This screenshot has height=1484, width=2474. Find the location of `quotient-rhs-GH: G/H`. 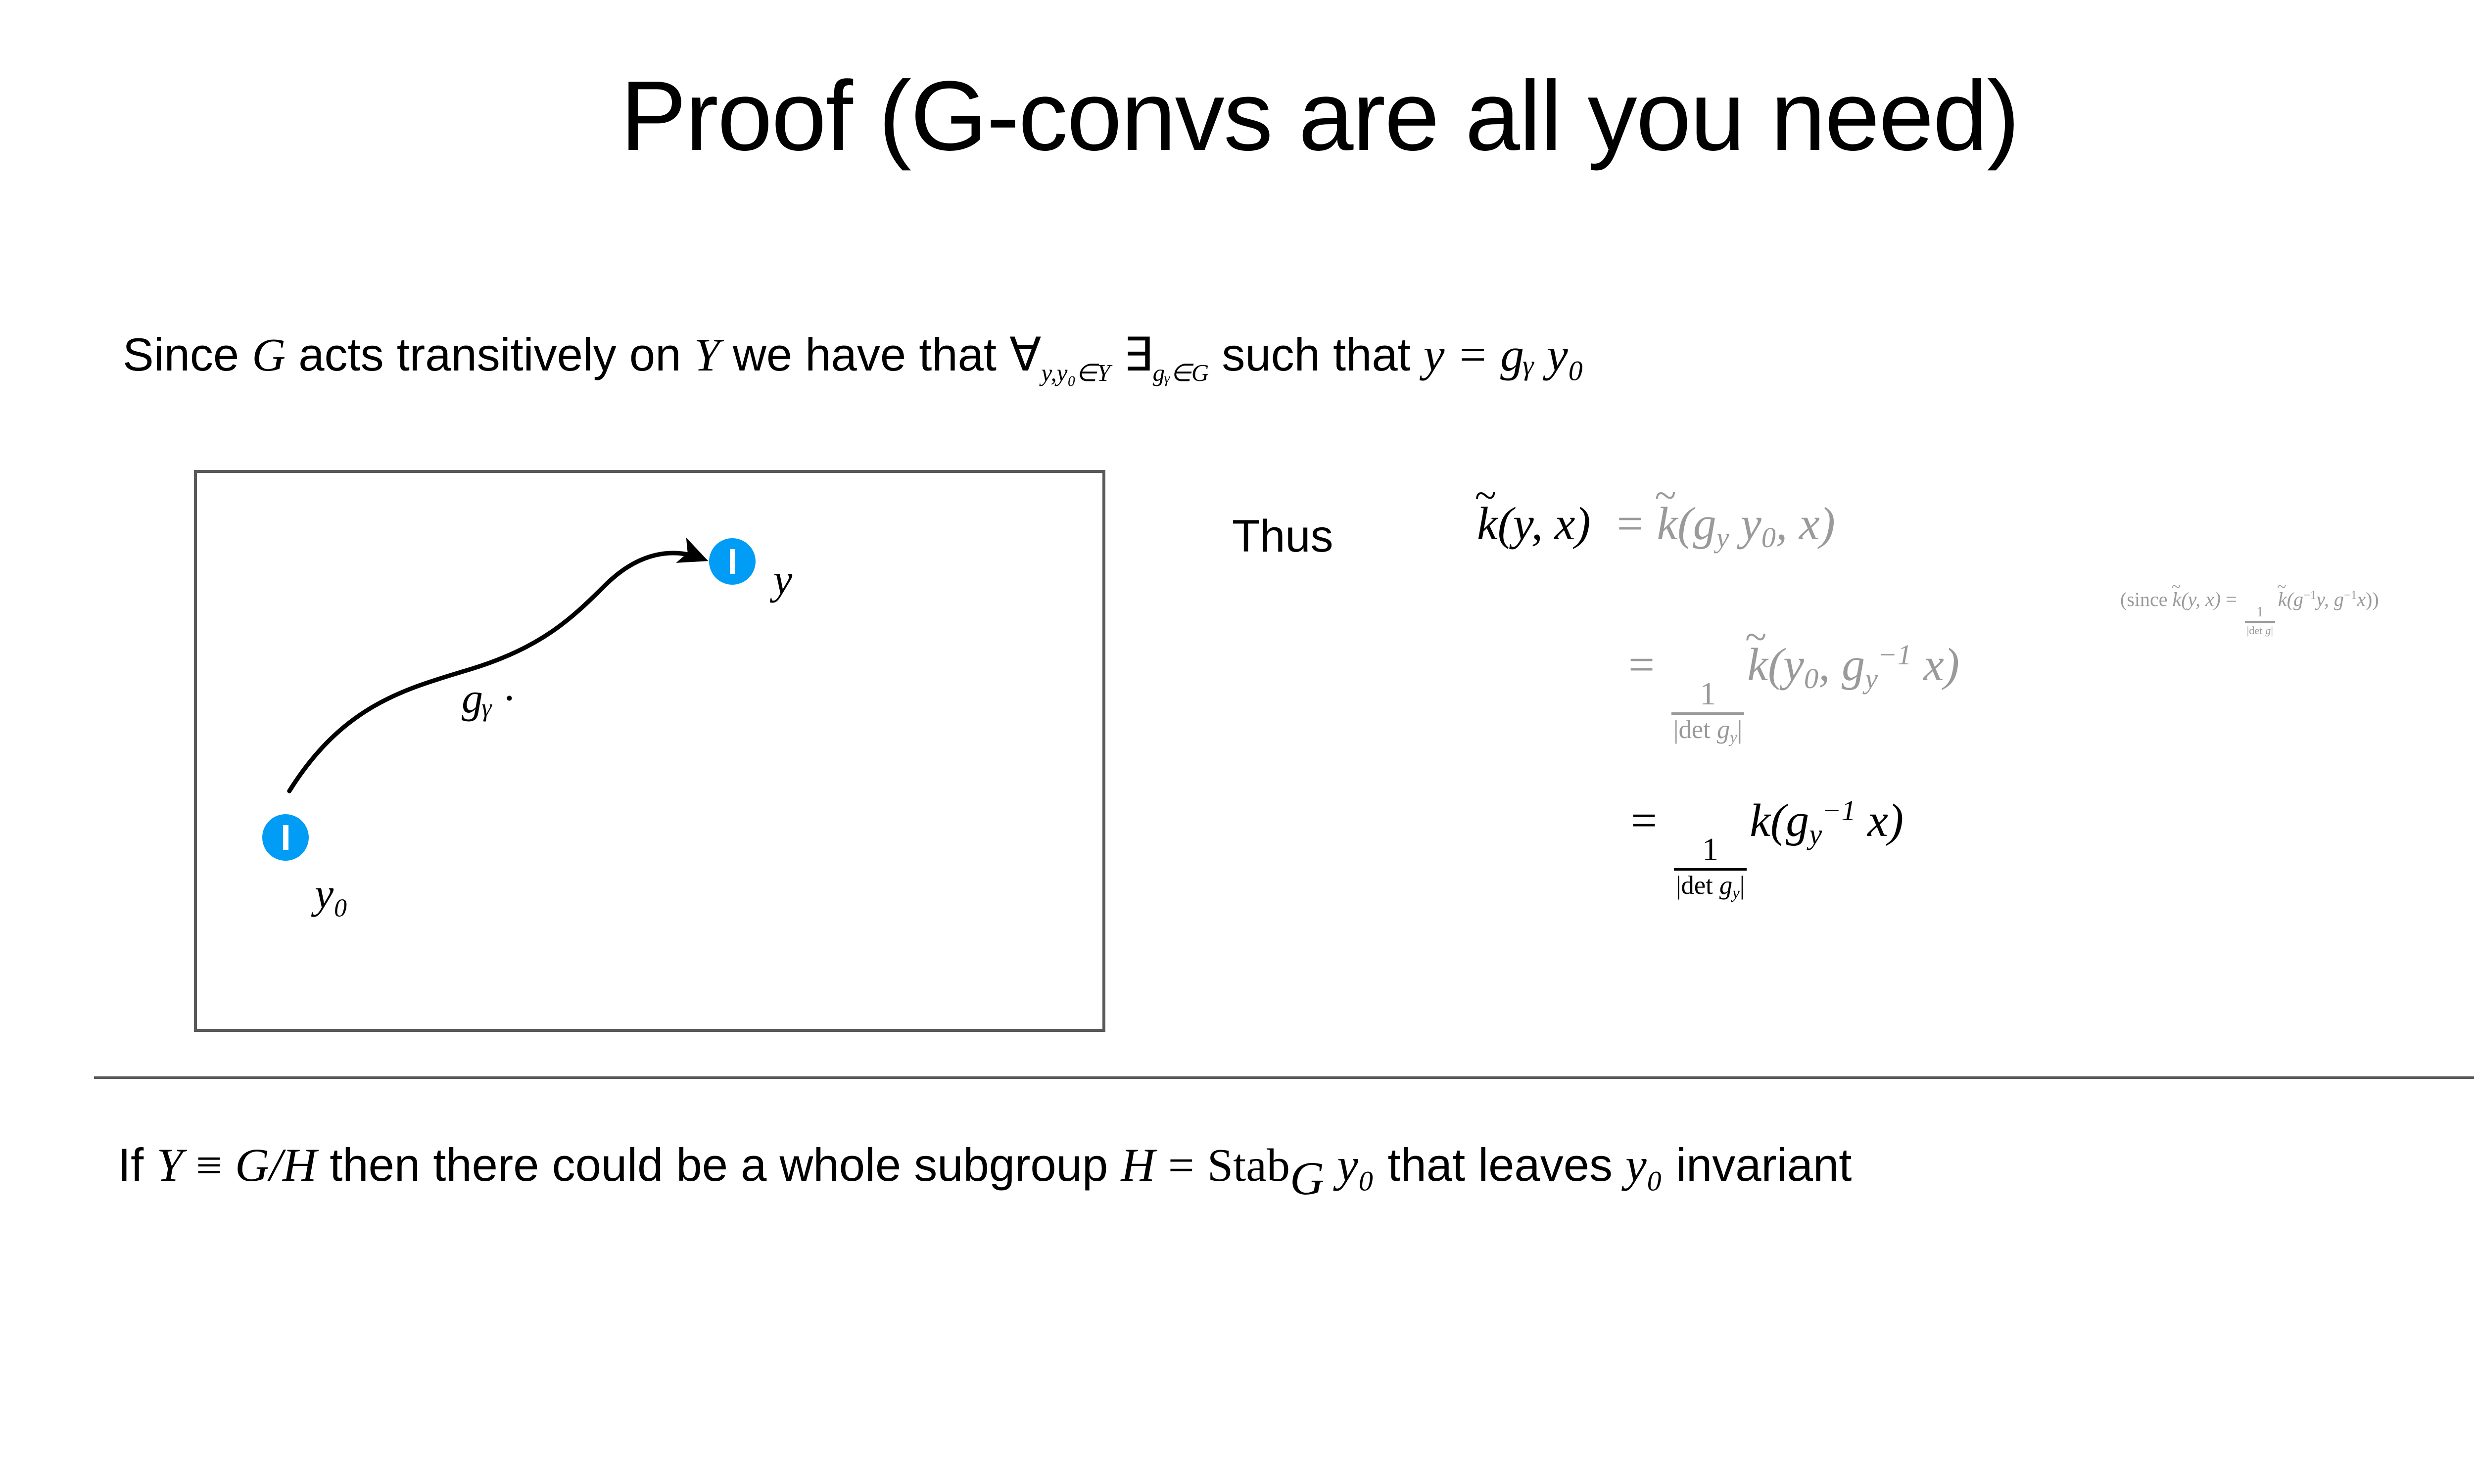

quotient-rhs-GH: G/H is located at coordinates (276, 1165).